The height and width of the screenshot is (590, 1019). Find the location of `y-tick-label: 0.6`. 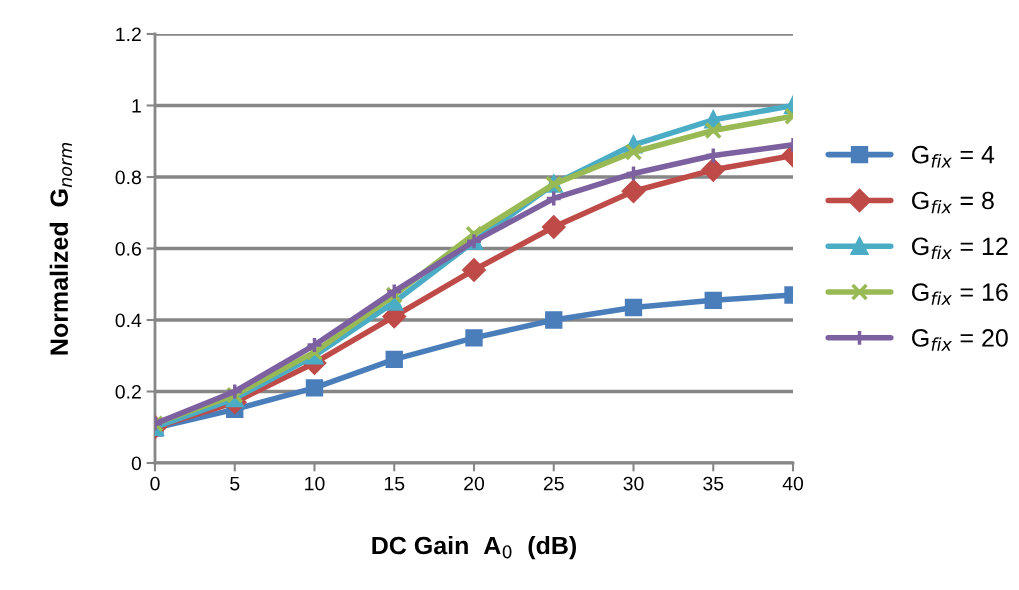

y-tick-label: 0.6 is located at coordinates (128, 248).